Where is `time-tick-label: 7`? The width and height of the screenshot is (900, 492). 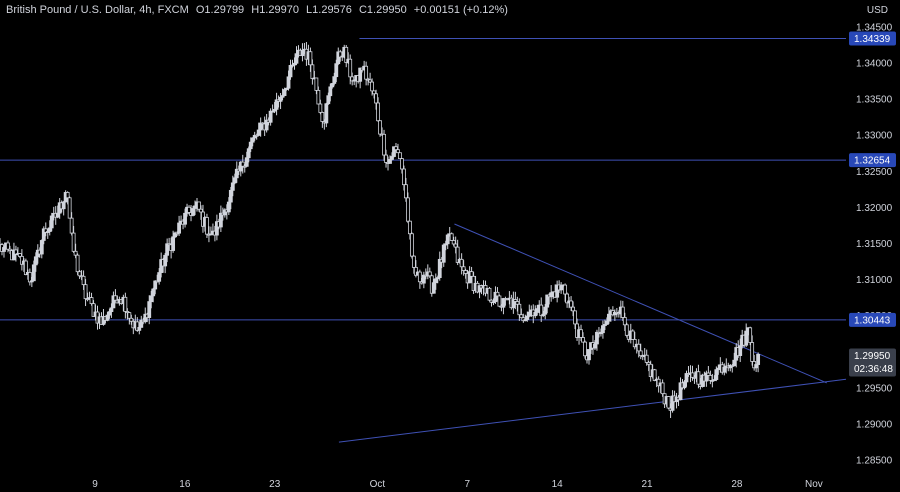
time-tick-label: 7 is located at coordinates (468, 484).